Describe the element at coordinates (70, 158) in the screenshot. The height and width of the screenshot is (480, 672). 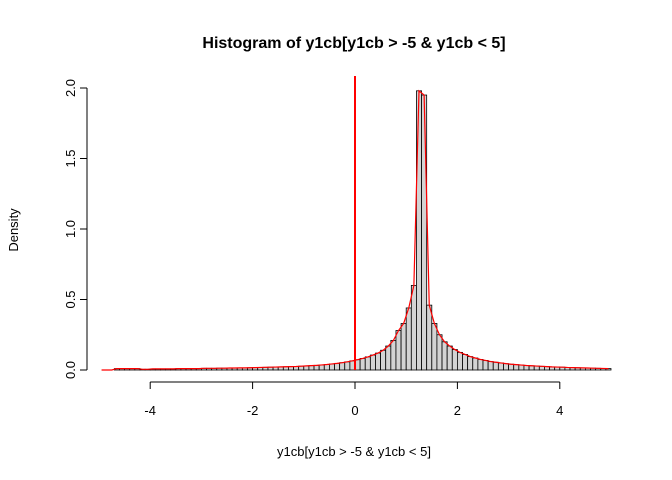
I see `y-tick-label: 1.5` at that location.